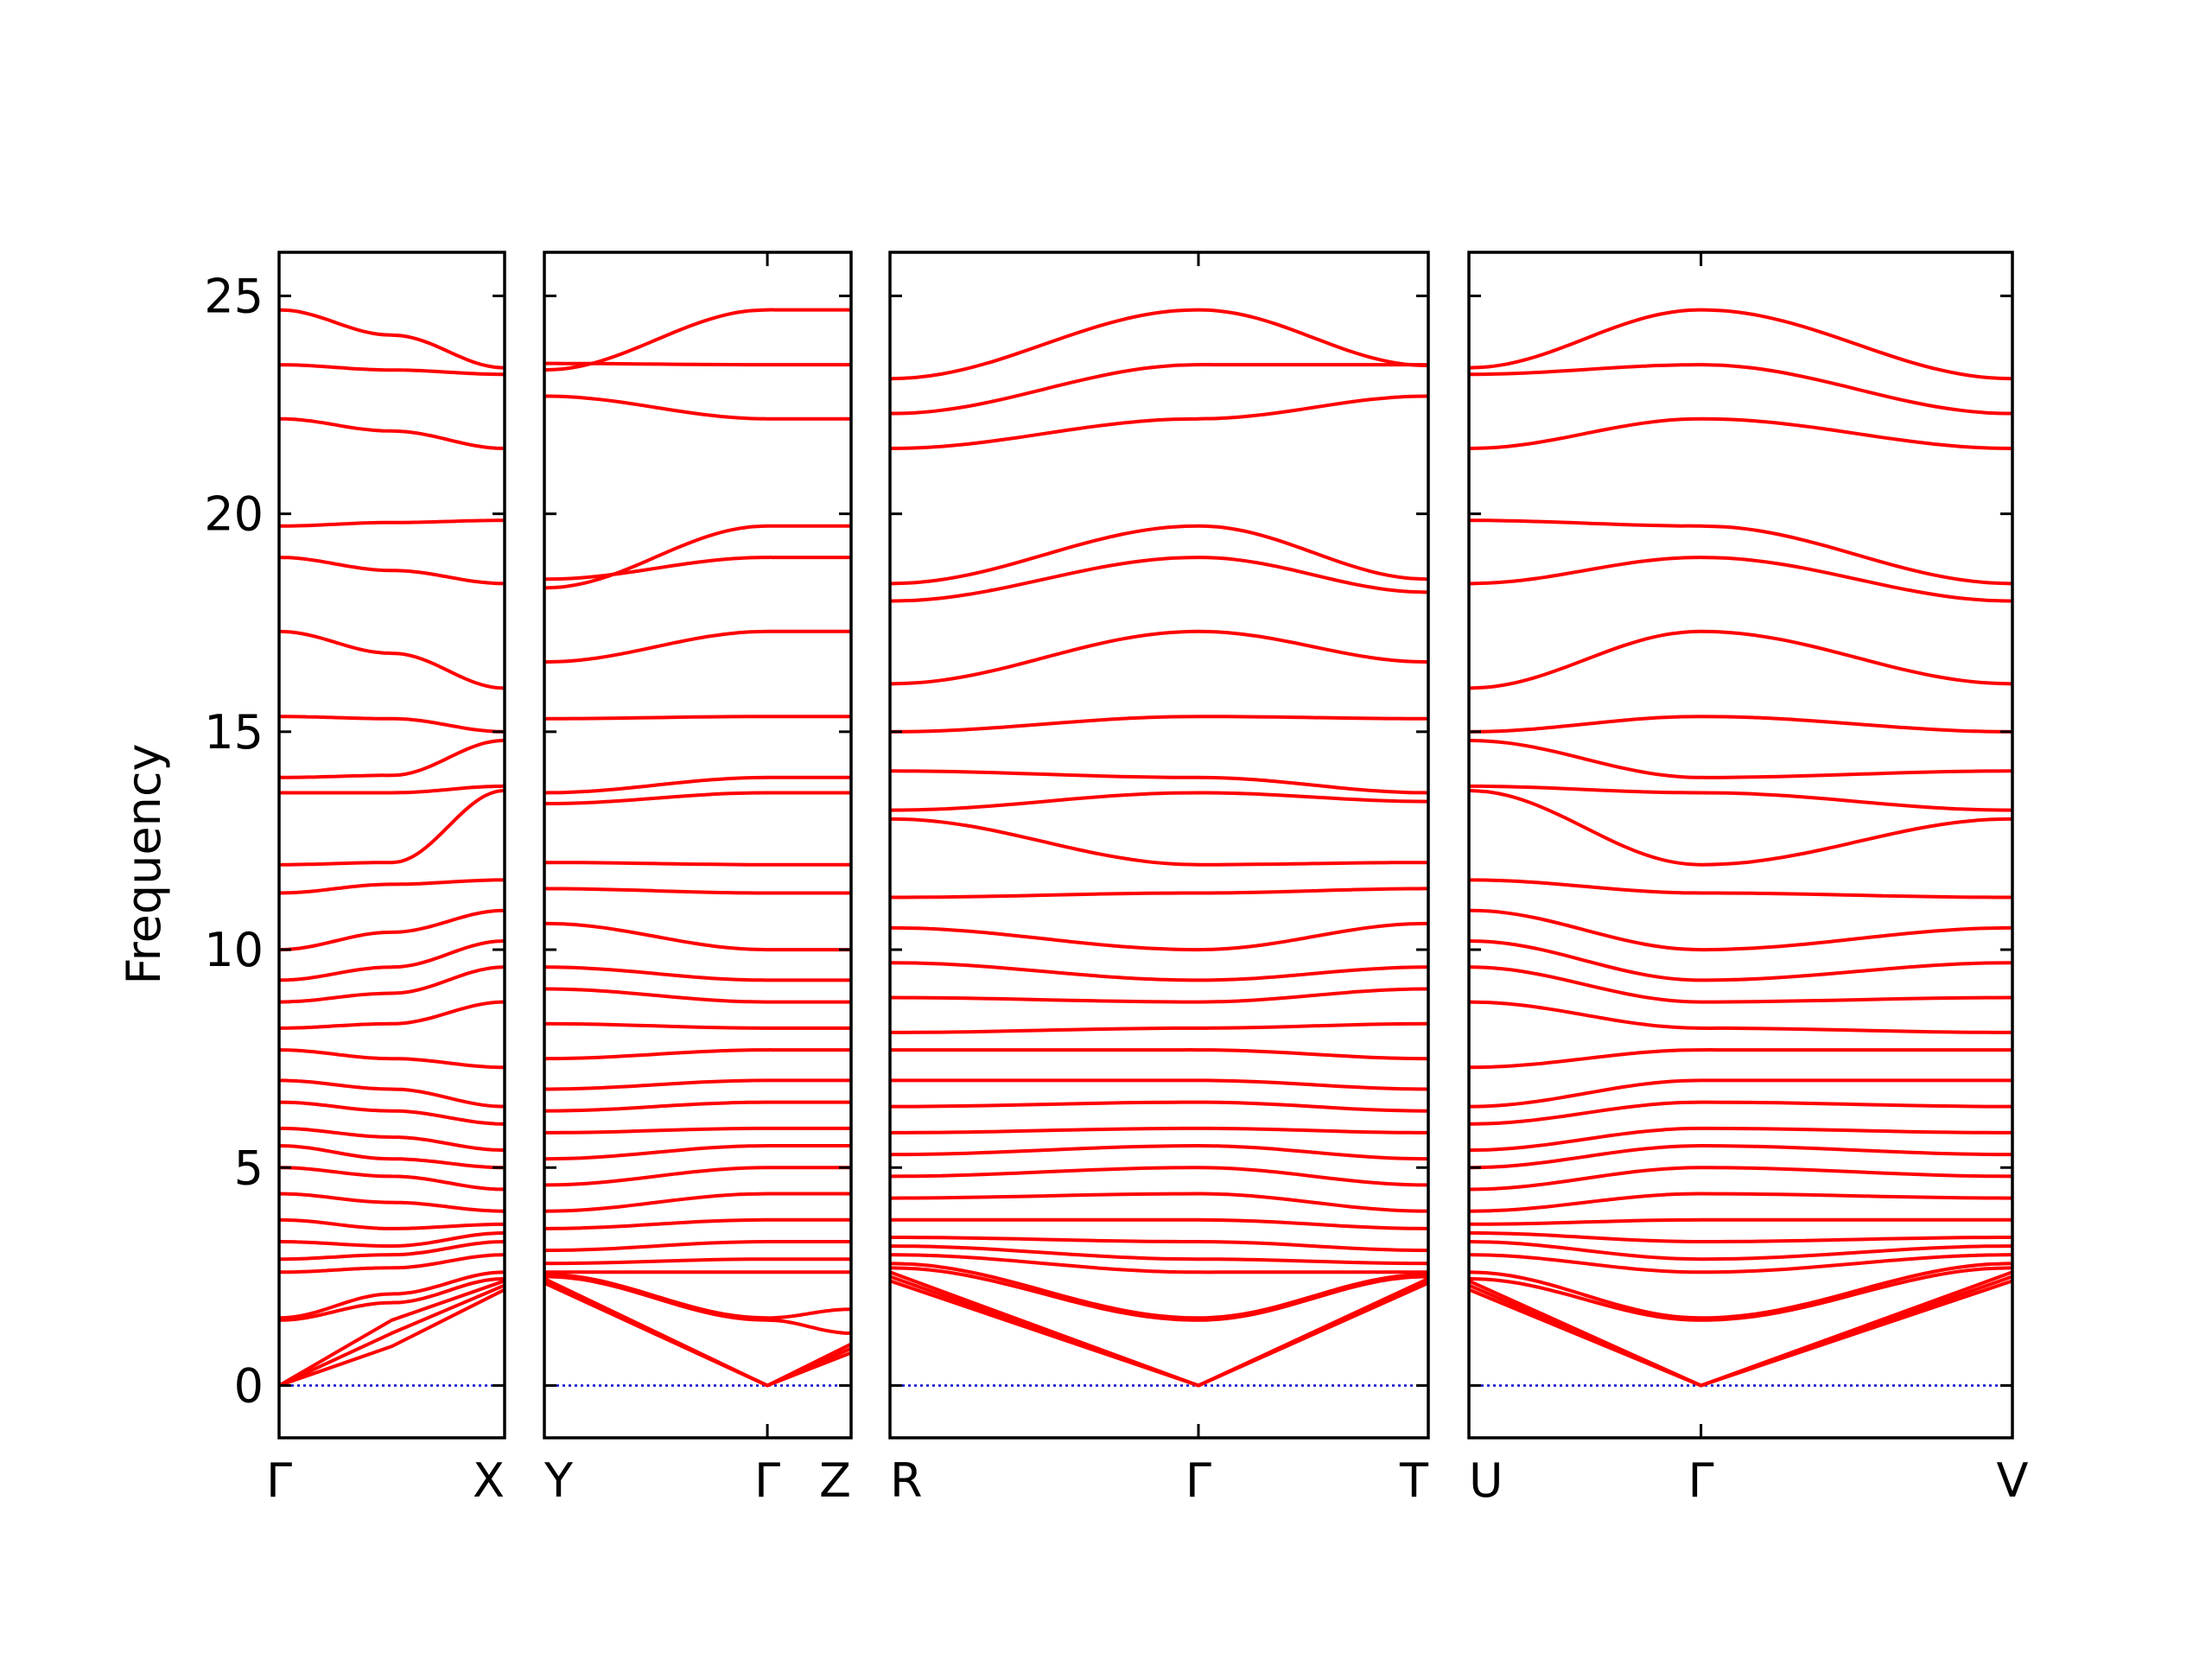  Describe the element at coordinates (906, 1480) in the screenshot. I see `x-tick-label: R` at that location.